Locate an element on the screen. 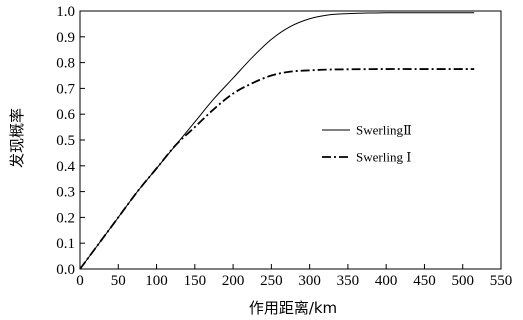 Image resolution: width=523 pixels, height=320 pixels. x-tick-label: 100 is located at coordinates (156, 281).